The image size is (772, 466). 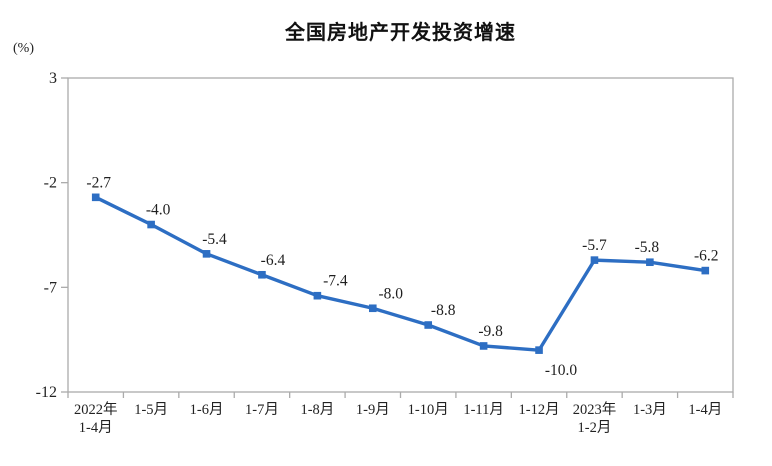 What do you see at coordinates (538, 410) in the screenshot?
I see `x-tick-label: 1-12月` at bounding box center [538, 410].